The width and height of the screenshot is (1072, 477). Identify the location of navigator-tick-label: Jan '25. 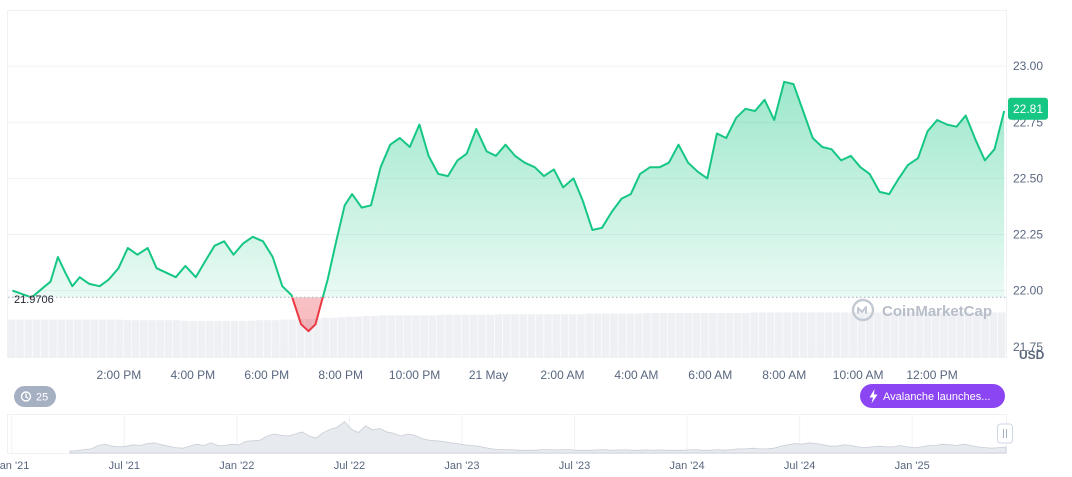
(912, 466).